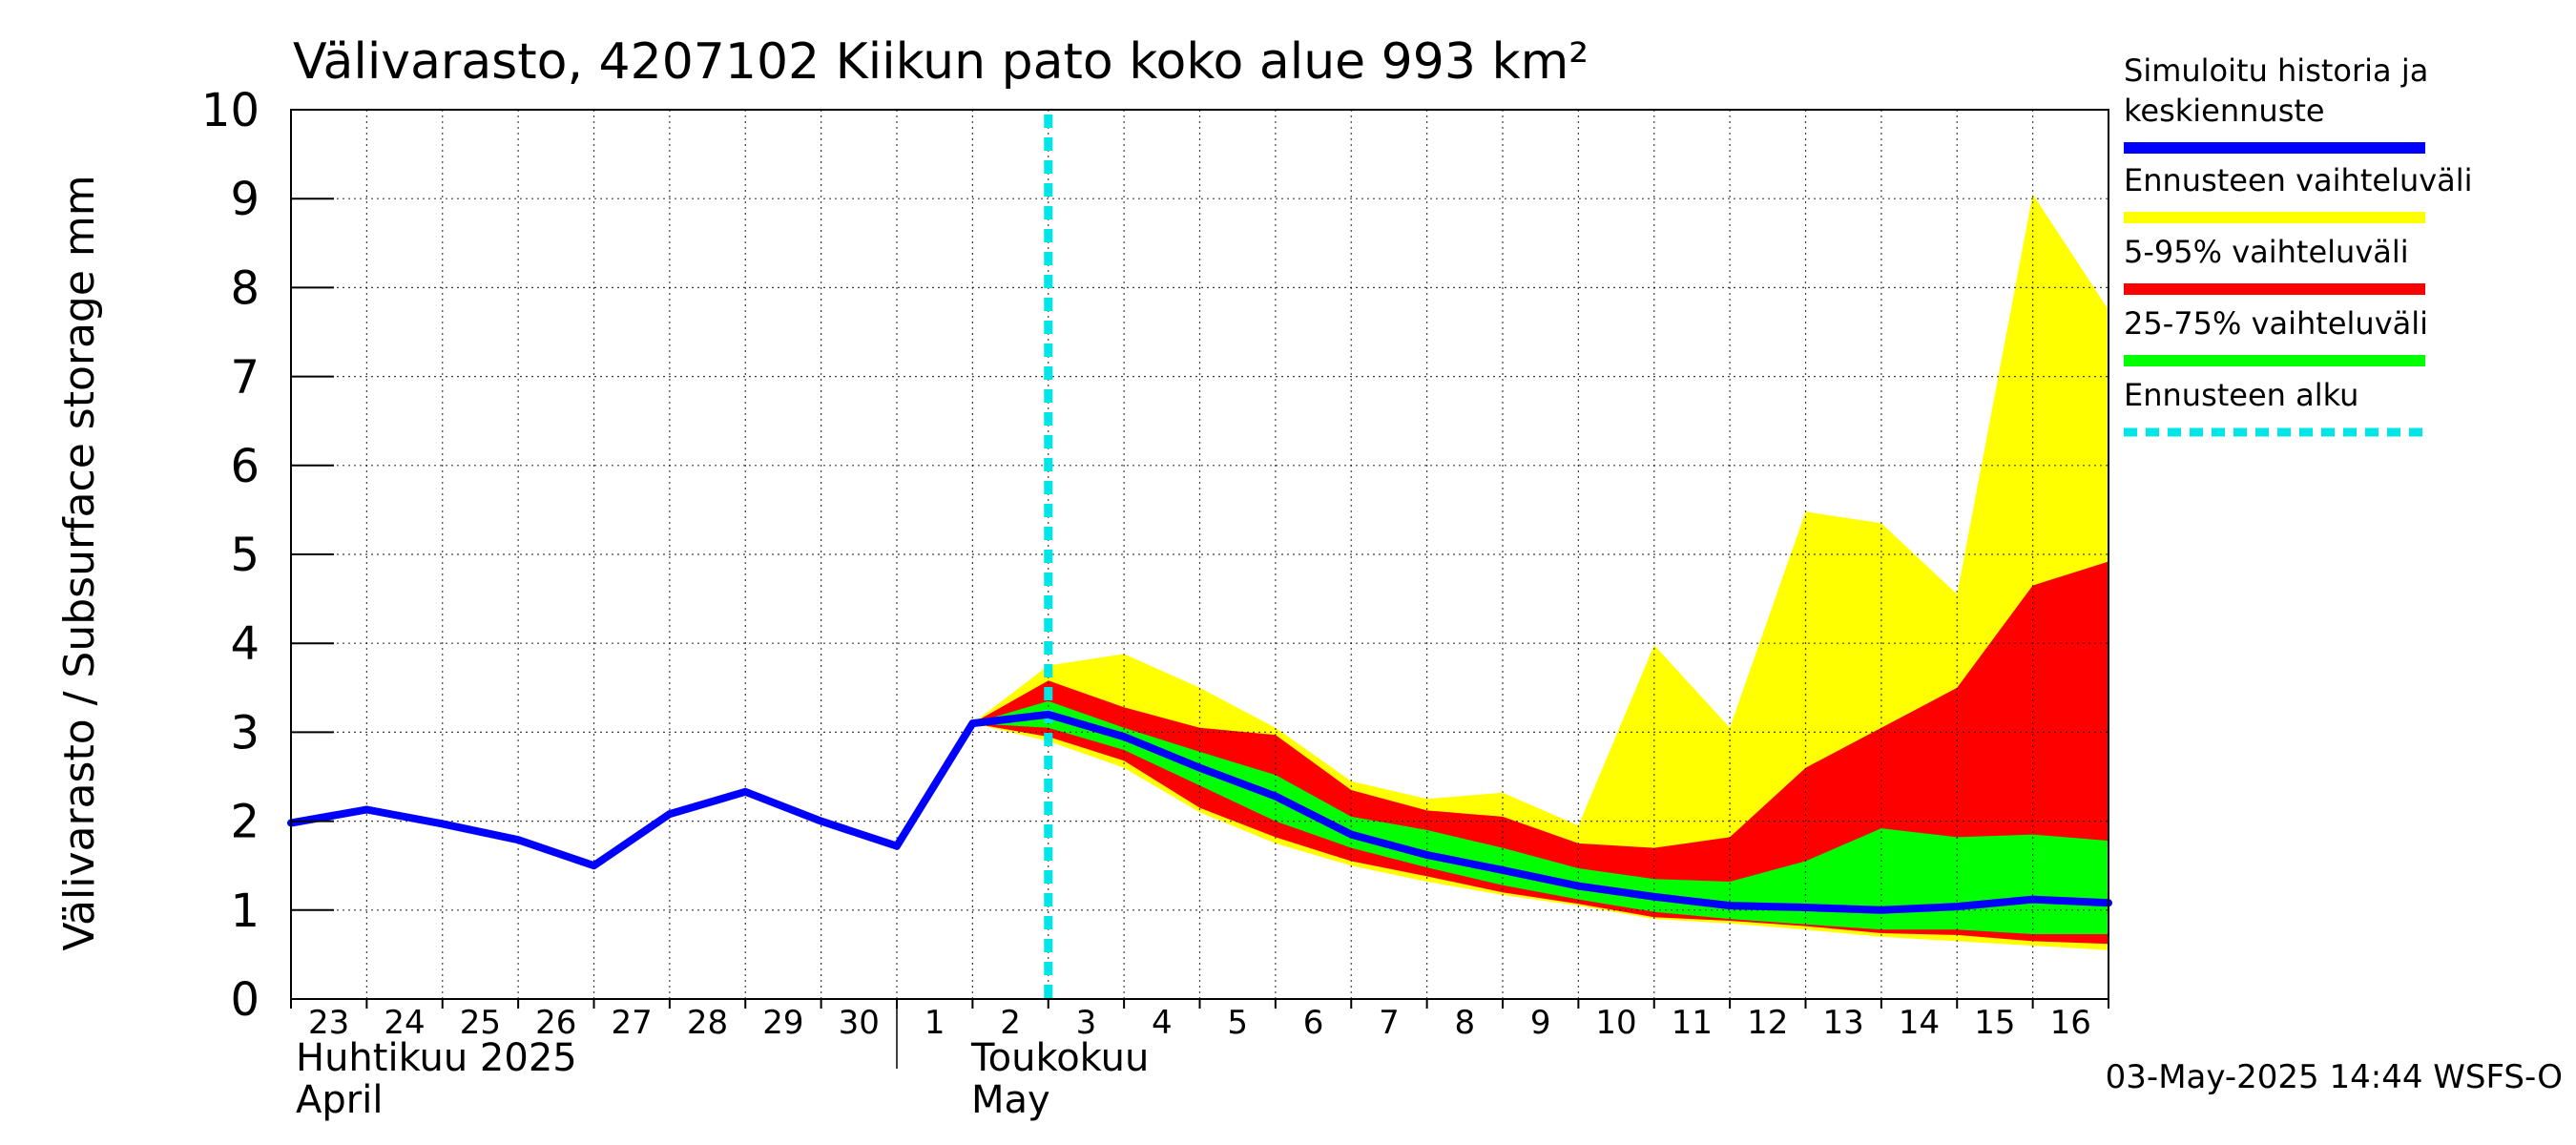 This screenshot has width=2576, height=1145. Describe the element at coordinates (1843, 1023) in the screenshot. I see `x-tick-label: 13` at that location.